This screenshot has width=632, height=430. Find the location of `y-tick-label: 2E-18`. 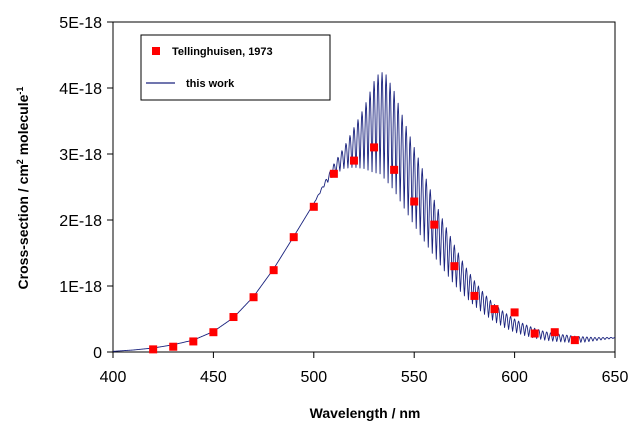

y-tick-label: 2E-18 is located at coordinates (80, 221).